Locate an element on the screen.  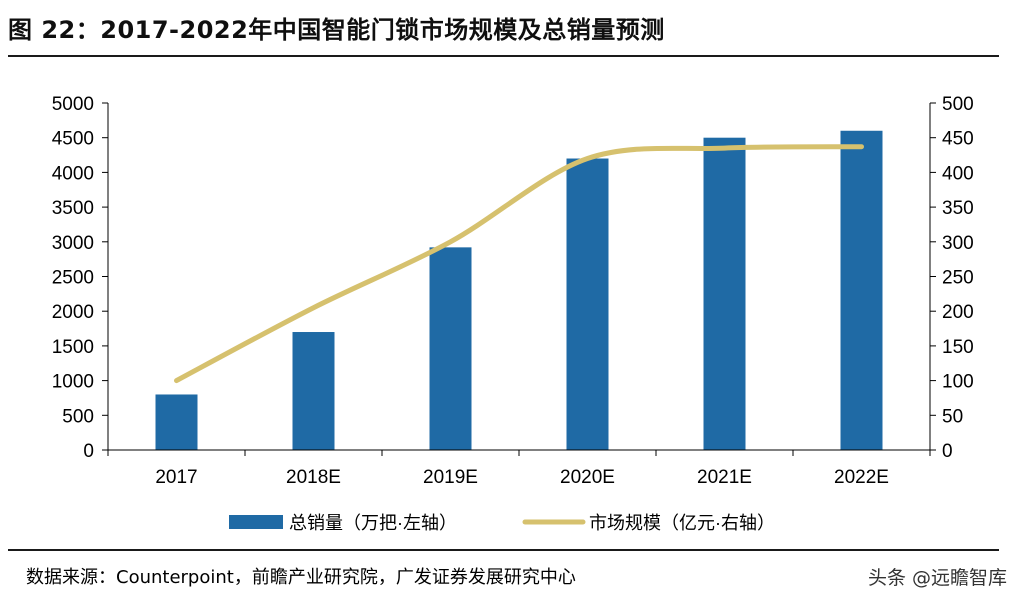
right-tick-label: 450 is located at coordinates (958, 139).